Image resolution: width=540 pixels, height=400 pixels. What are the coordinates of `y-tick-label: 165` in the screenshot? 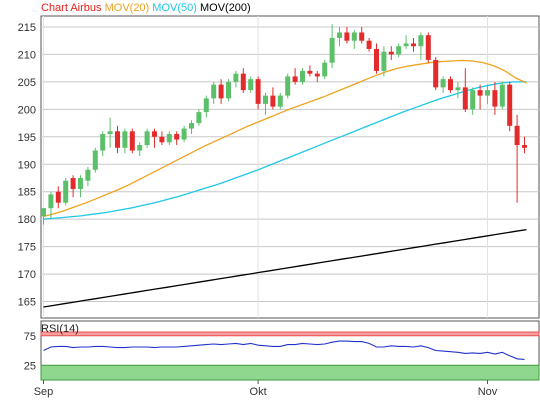 It's located at (27, 303).